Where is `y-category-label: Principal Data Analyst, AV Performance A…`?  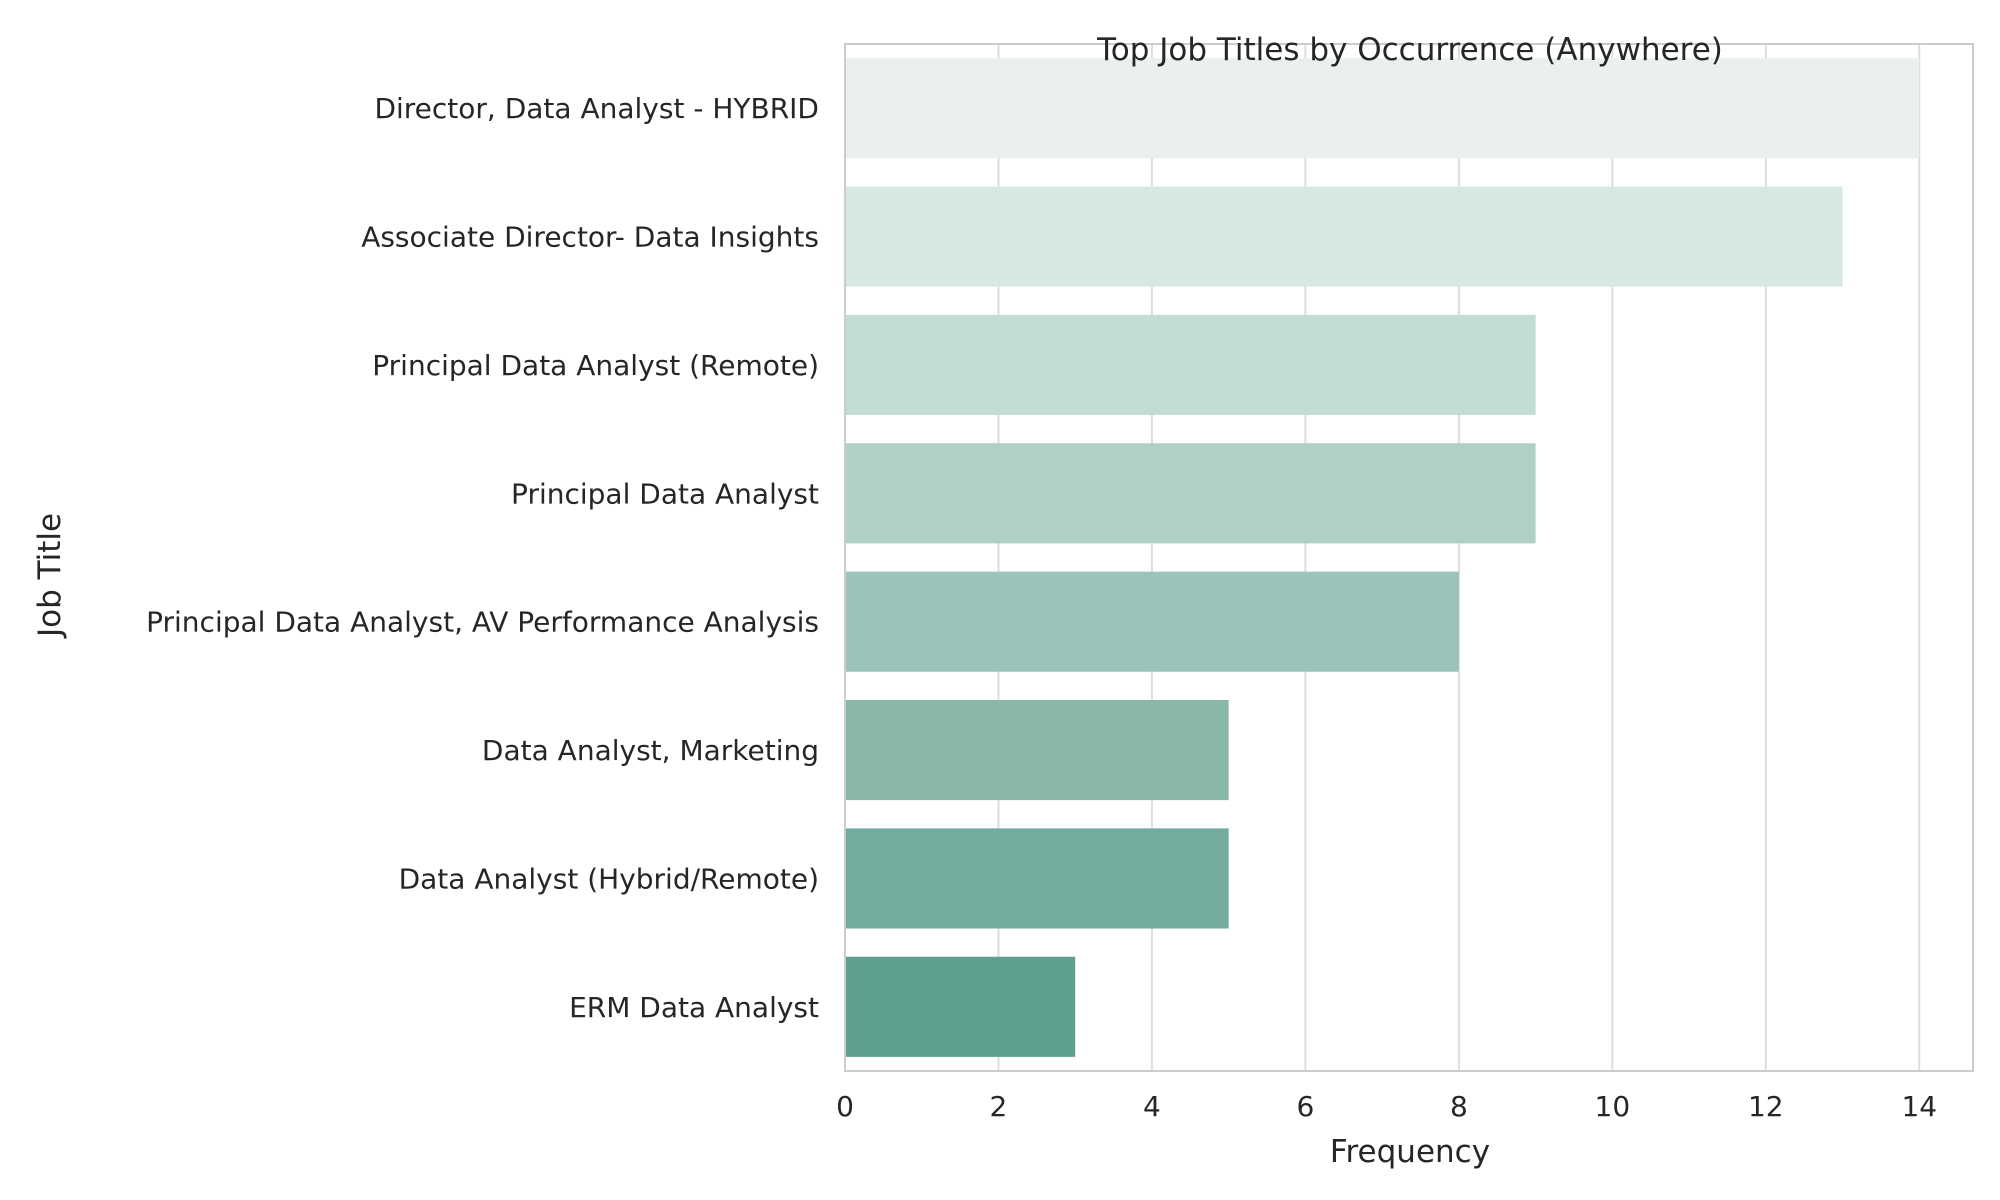
y-category-label: Principal Data Analyst, AV Performance A… is located at coordinates (482, 622).